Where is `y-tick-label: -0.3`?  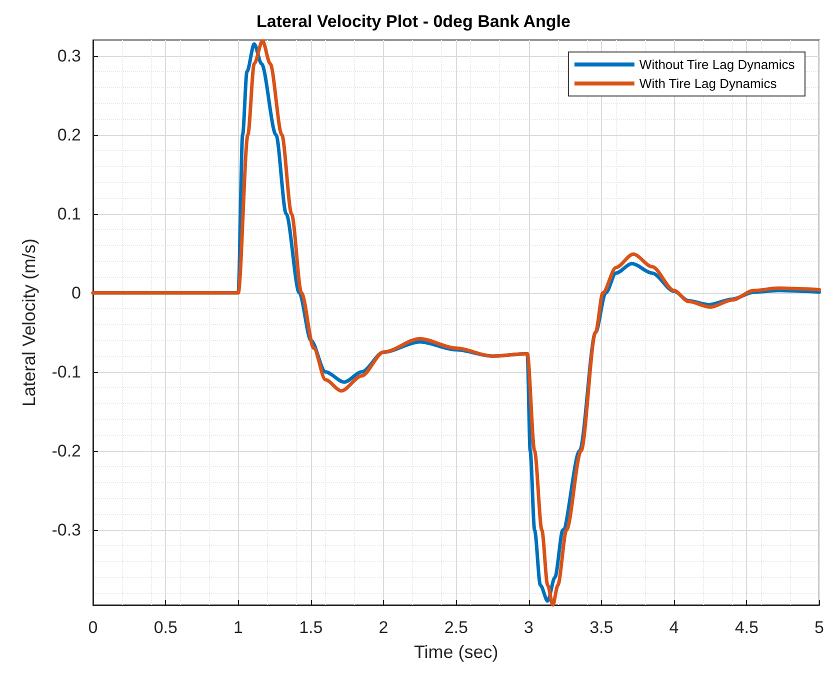 y-tick-label: -0.3 is located at coordinates (66, 530).